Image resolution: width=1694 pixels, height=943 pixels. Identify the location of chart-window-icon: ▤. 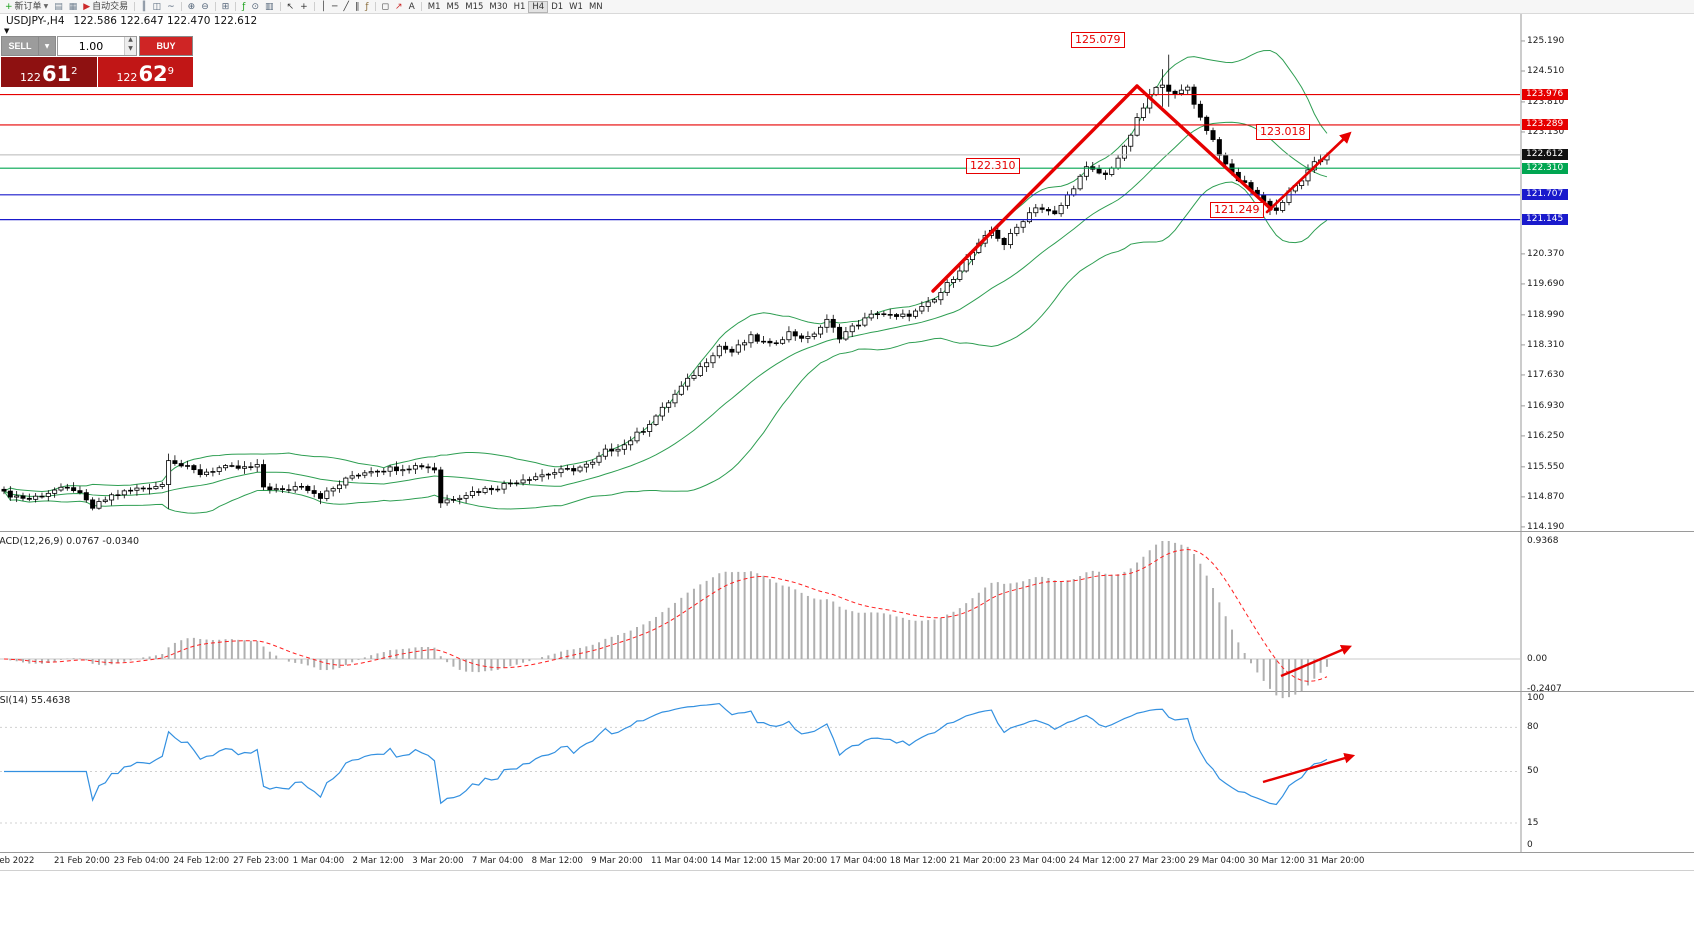
(58, 6).